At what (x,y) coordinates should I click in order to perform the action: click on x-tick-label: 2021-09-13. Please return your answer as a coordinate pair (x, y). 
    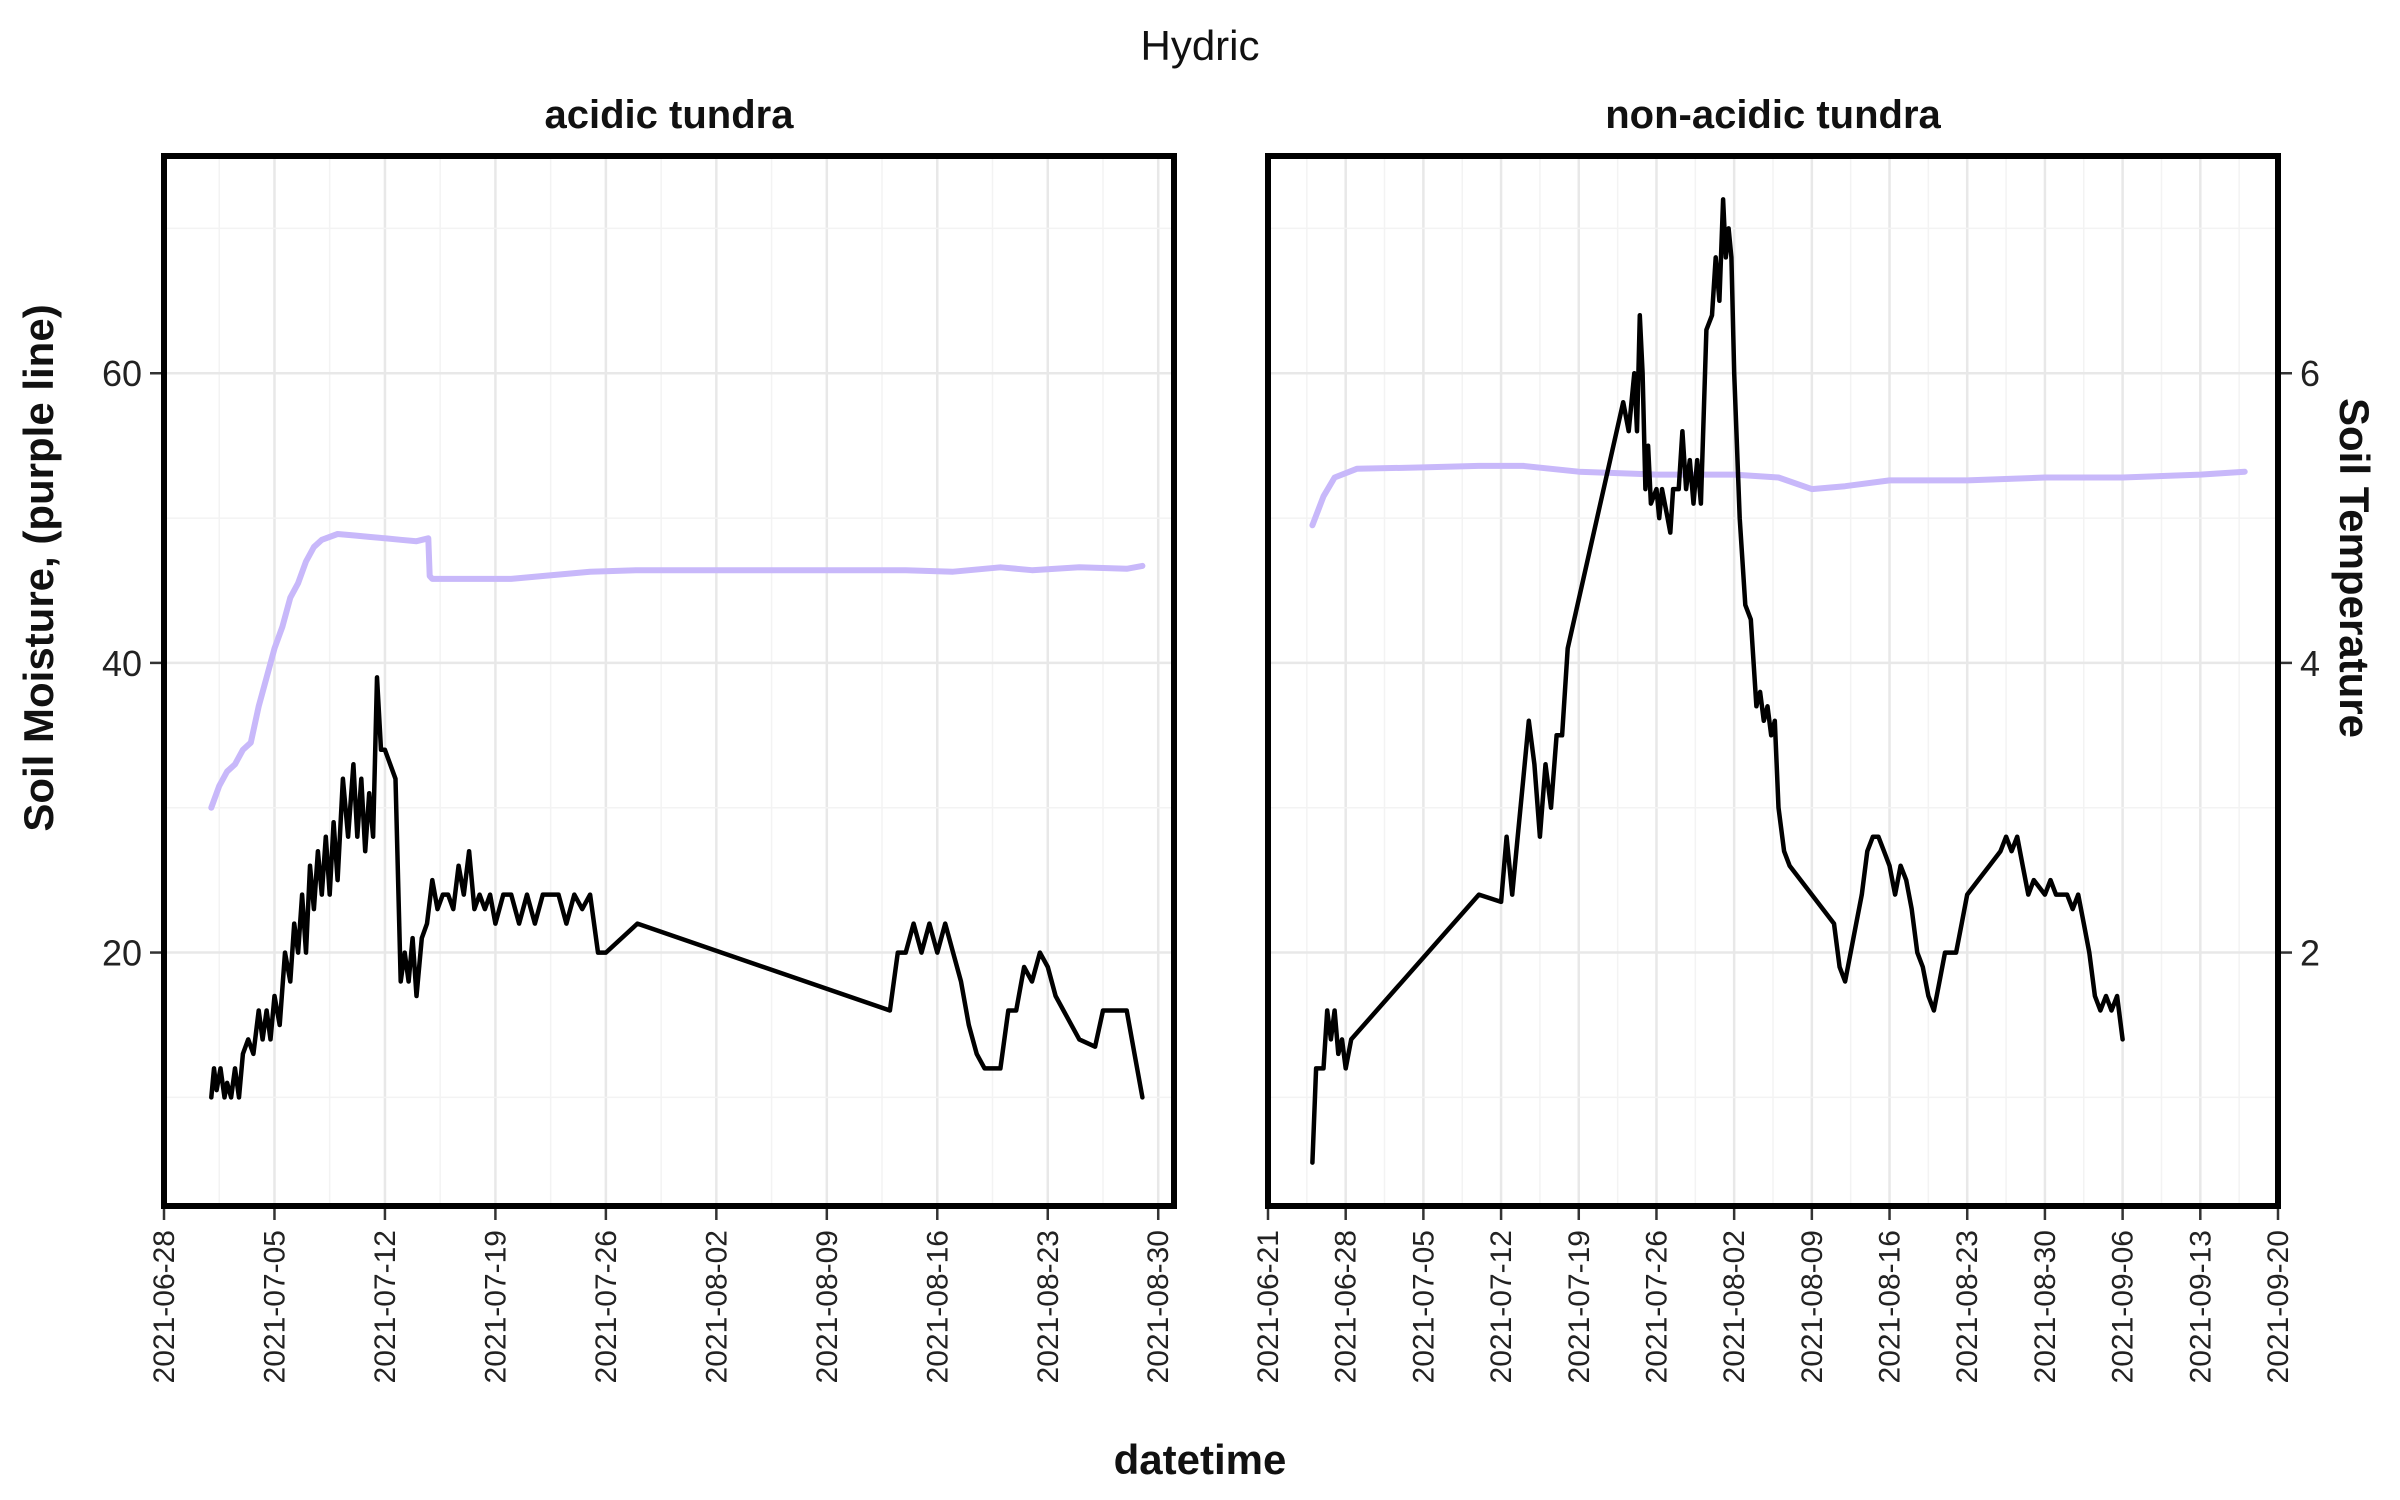
    Looking at the image, I should click on (2200, 1306).